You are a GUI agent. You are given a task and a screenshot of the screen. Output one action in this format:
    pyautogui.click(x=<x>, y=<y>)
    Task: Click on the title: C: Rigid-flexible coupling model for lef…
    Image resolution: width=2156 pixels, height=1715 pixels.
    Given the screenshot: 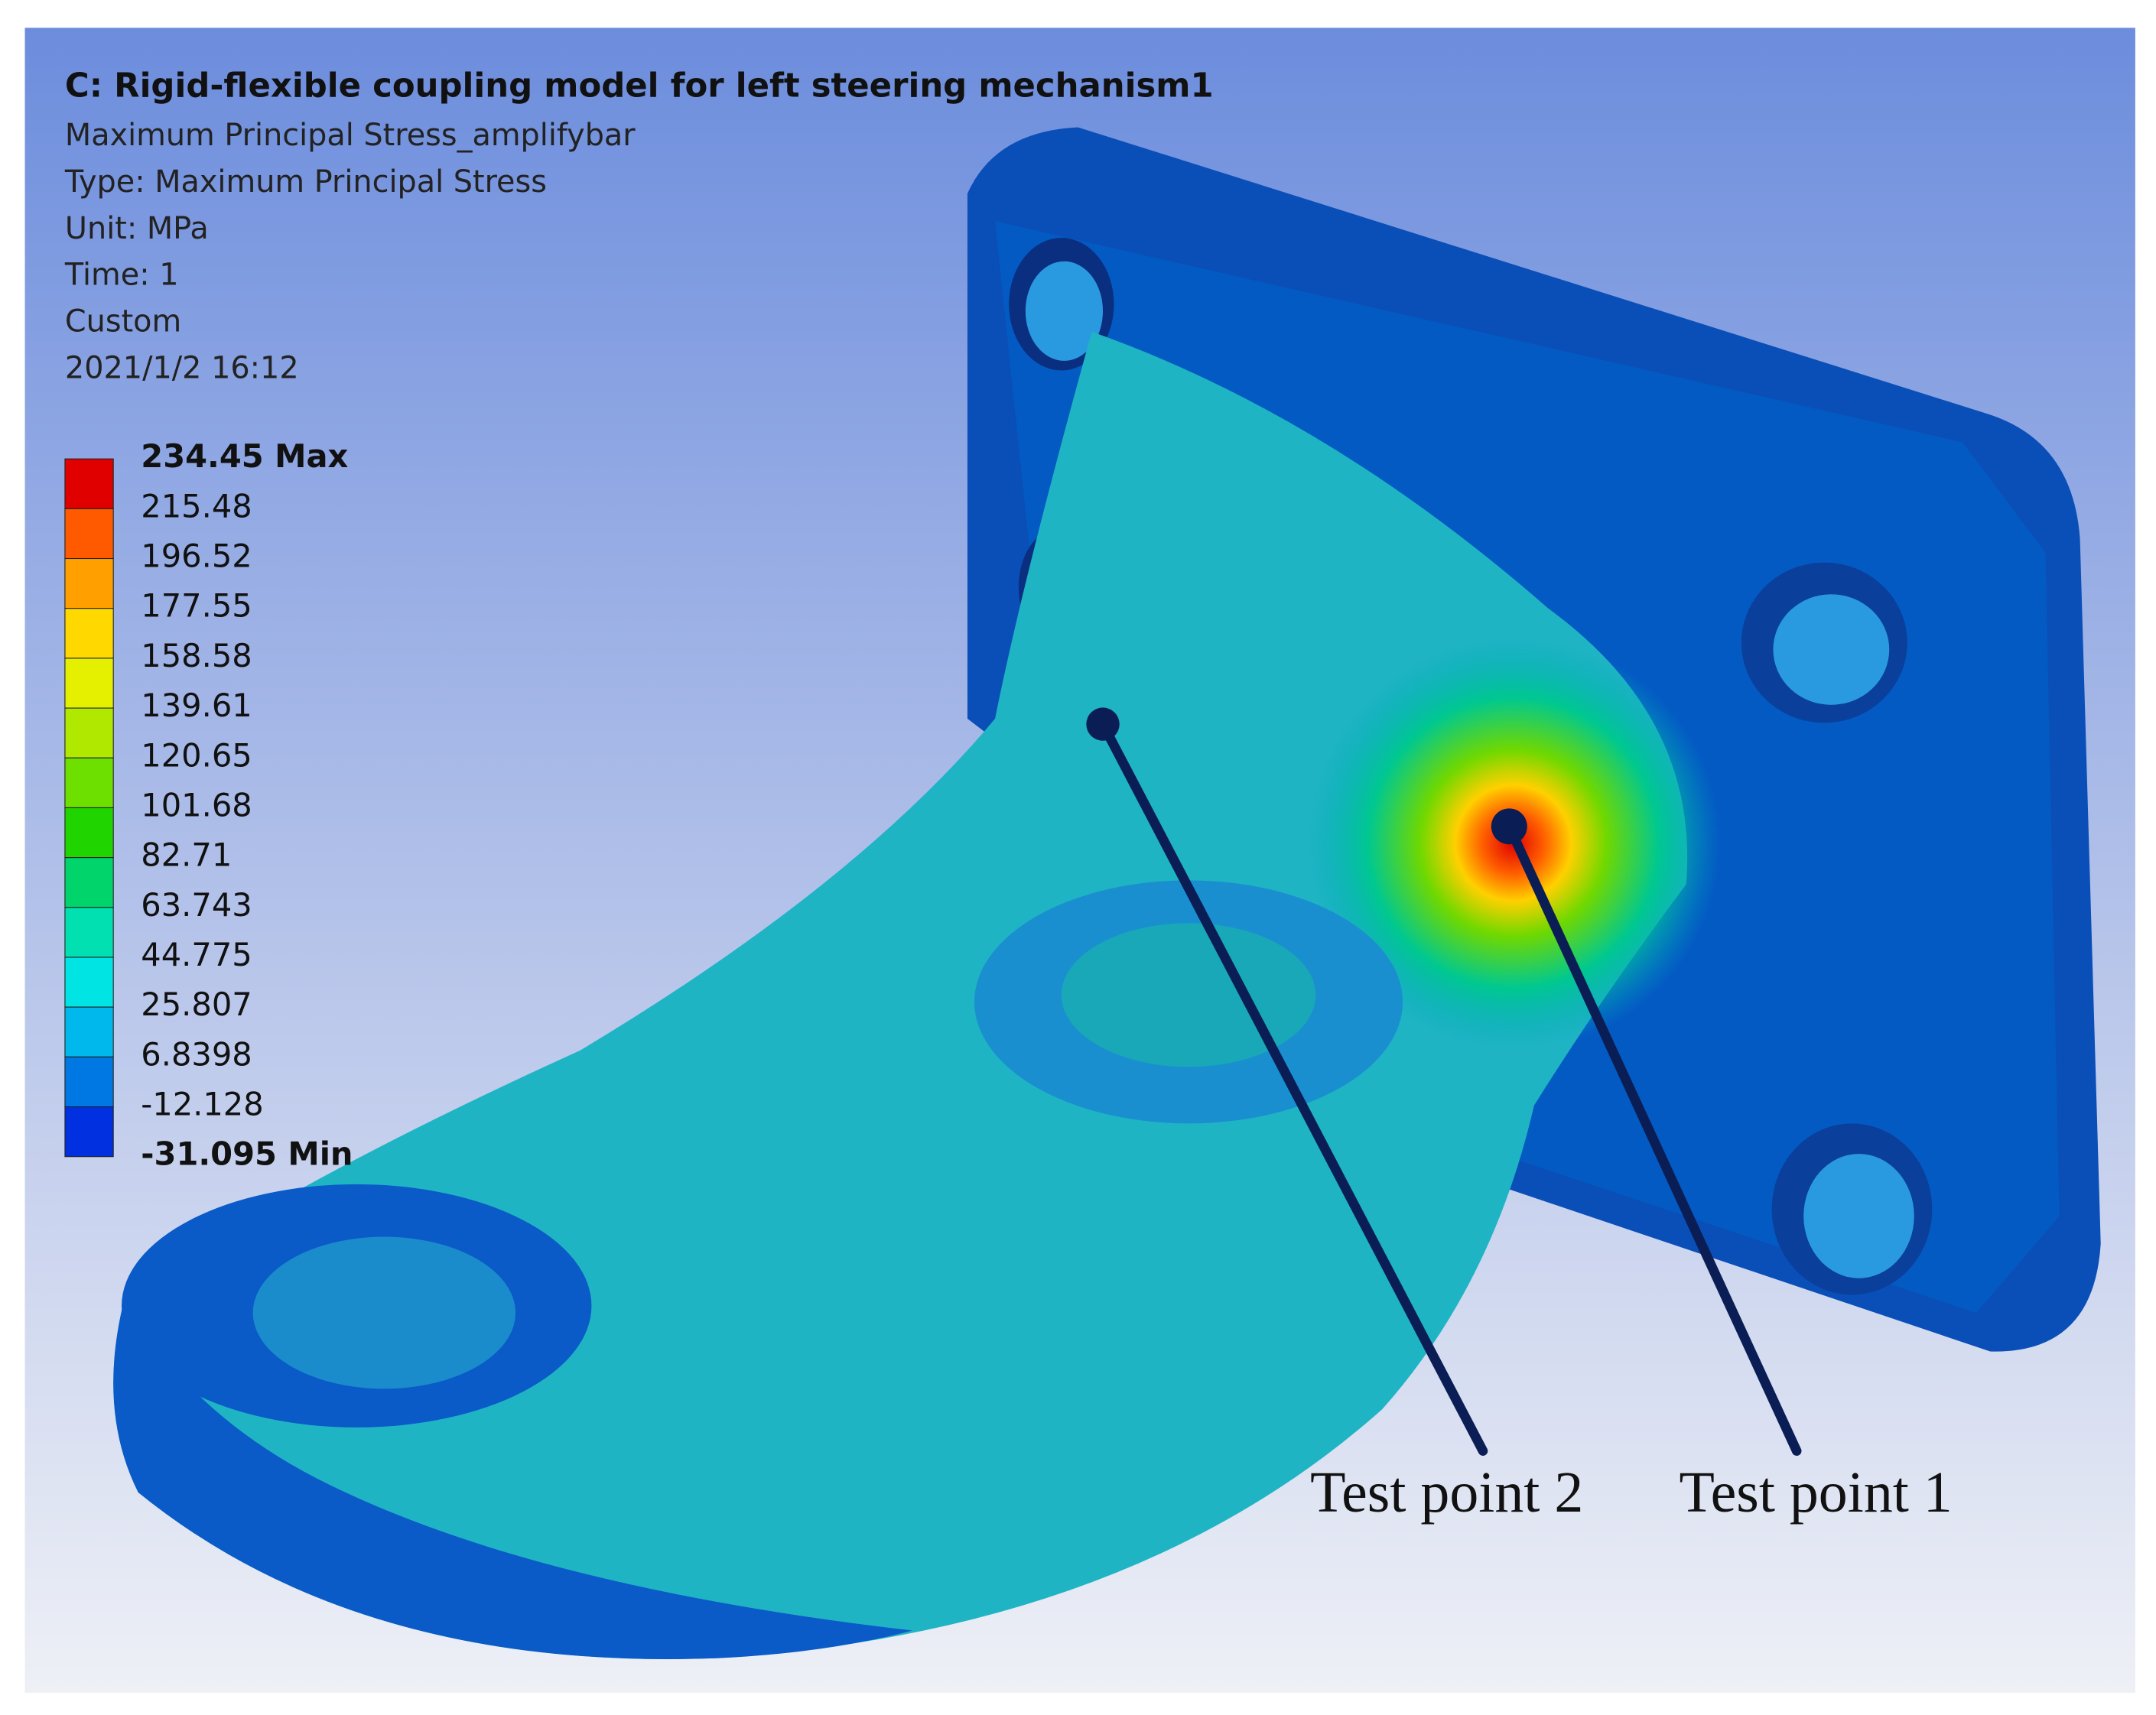 What is the action you would take?
    pyautogui.click(x=639, y=87)
    